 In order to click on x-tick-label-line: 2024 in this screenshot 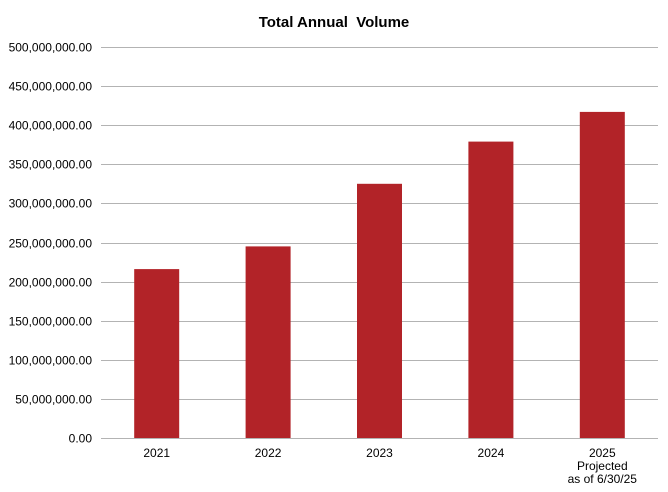, I will do `click(491, 453)`.